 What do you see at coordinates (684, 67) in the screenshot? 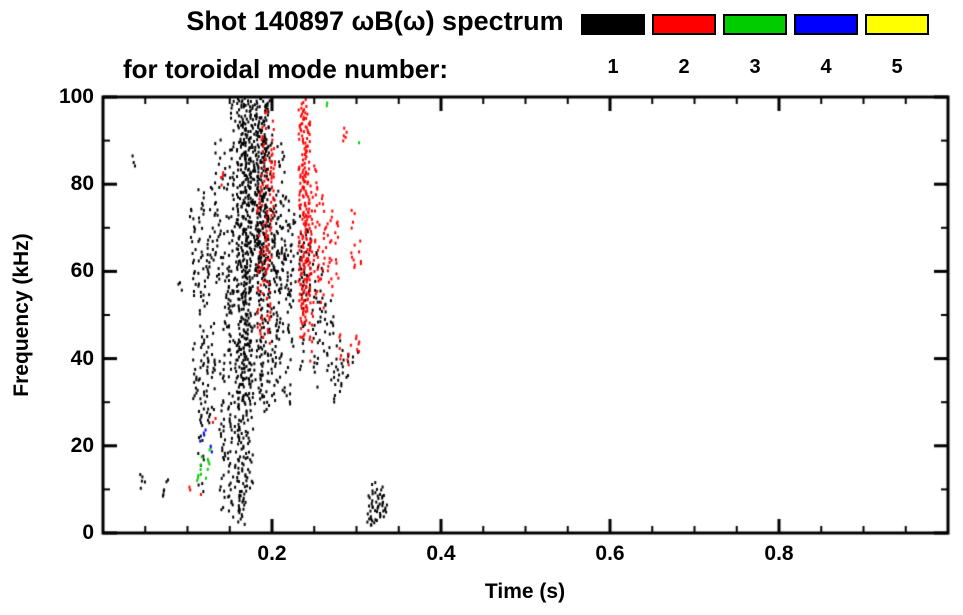
I see `legend-label-2: 2` at bounding box center [684, 67].